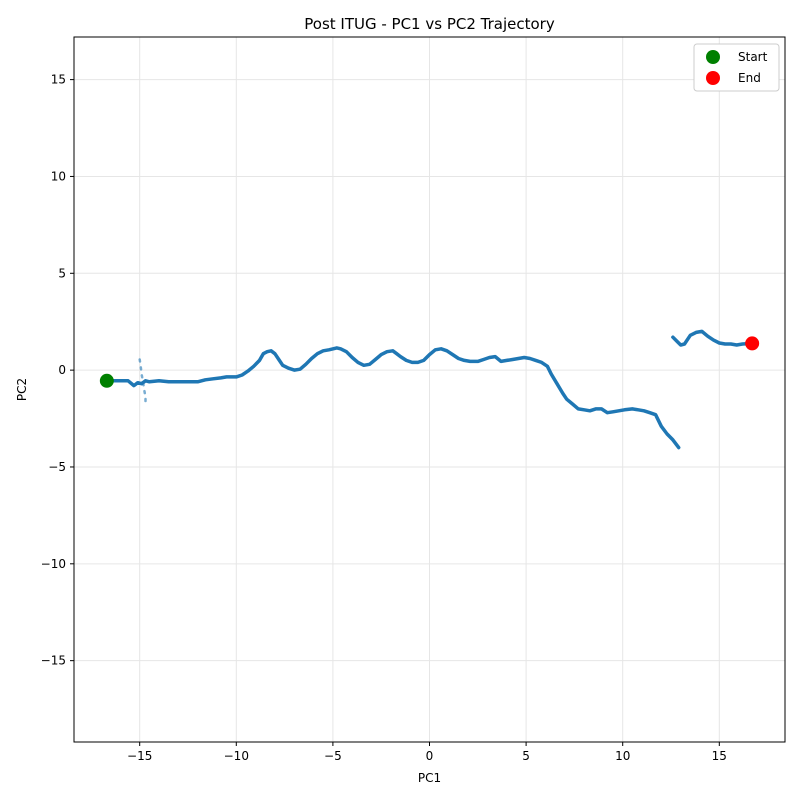 The image size is (800, 804). Describe the element at coordinates (22, 389) in the screenshot. I see `y-axis-label: PC2` at that location.